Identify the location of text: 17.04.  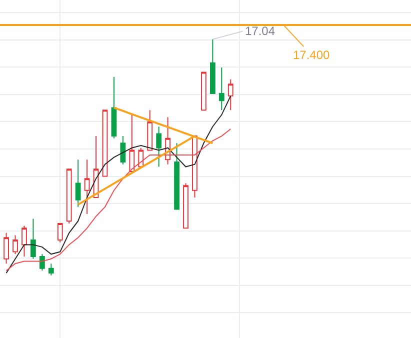
(260, 31).